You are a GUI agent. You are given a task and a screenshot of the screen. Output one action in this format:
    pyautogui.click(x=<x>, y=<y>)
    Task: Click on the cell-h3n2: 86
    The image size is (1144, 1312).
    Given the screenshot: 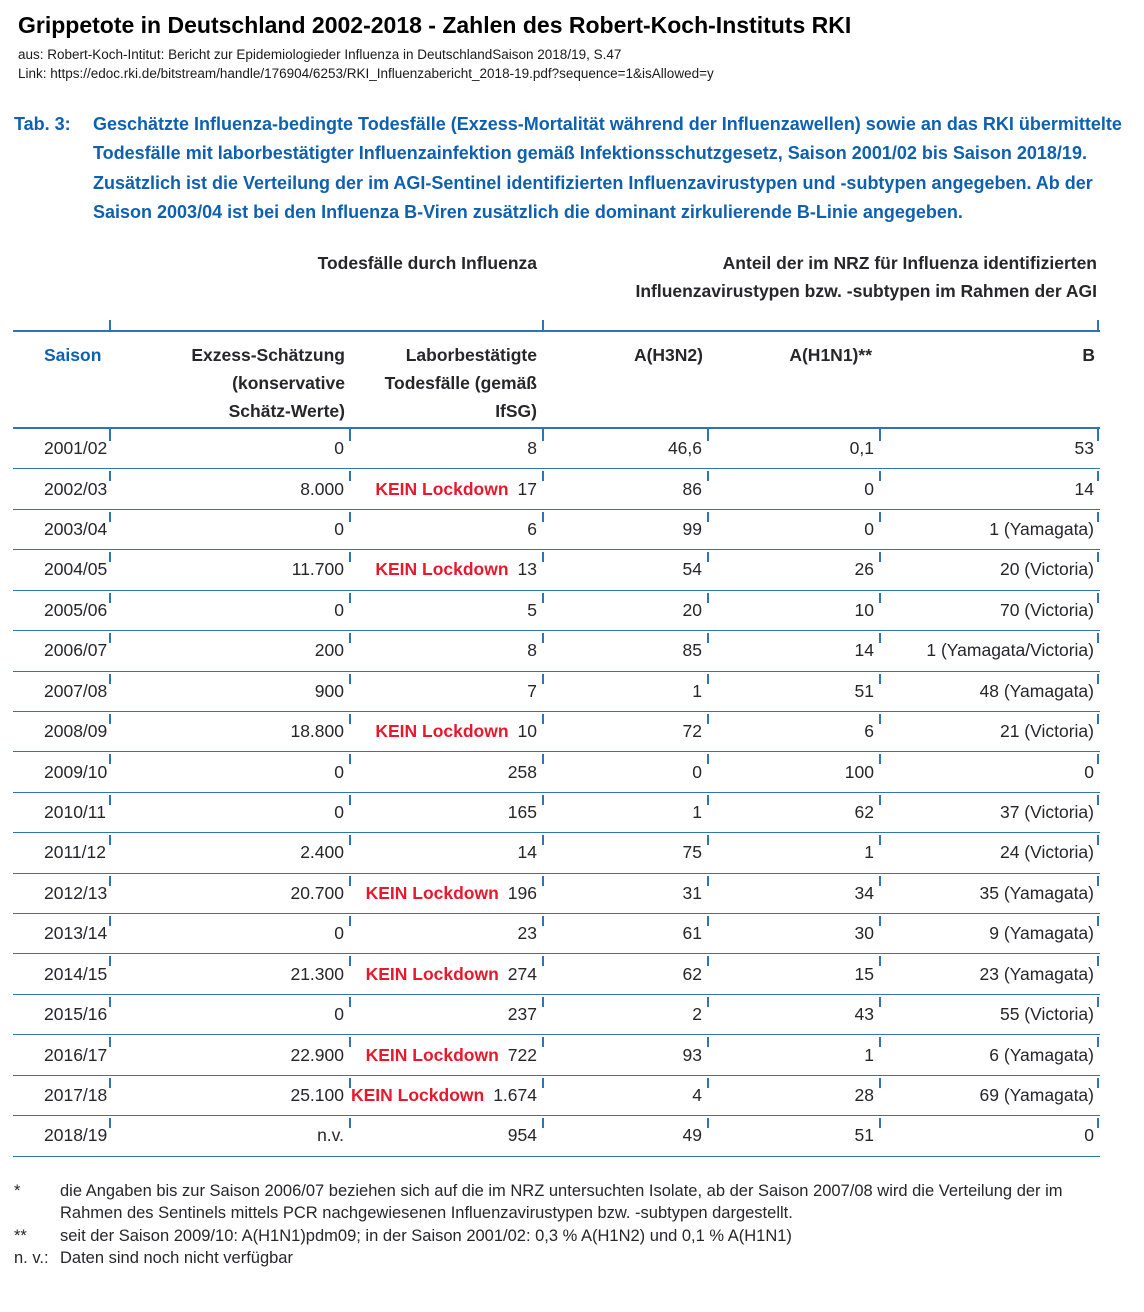 What is the action you would take?
    pyautogui.click(x=692, y=488)
    